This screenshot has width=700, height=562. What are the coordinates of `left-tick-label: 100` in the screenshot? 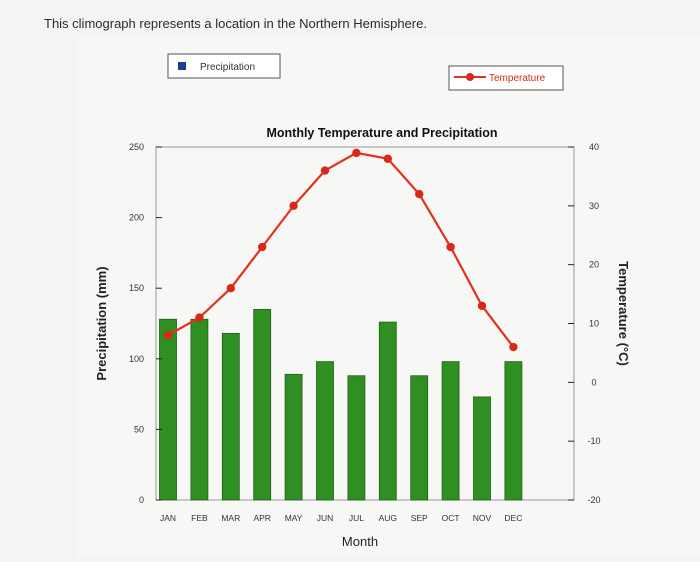 It's located at (136, 359).